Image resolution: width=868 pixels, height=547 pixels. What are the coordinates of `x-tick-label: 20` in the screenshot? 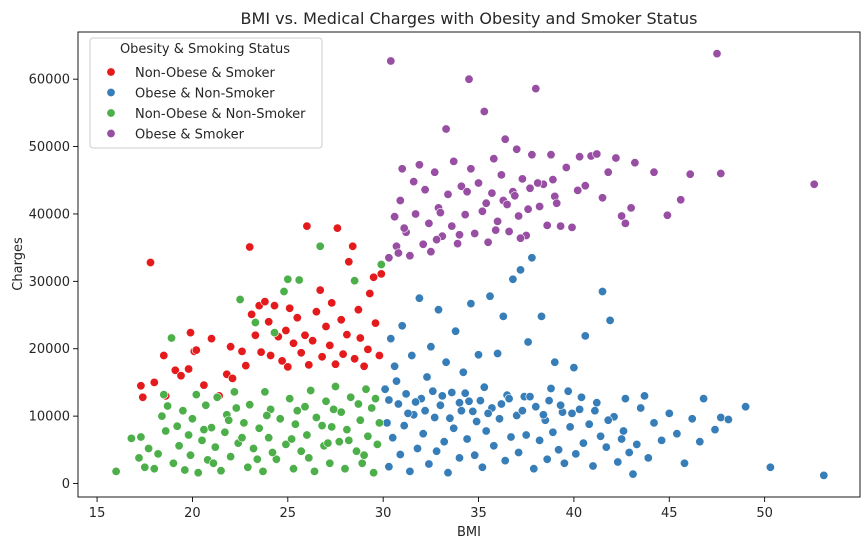 It's located at (192, 513).